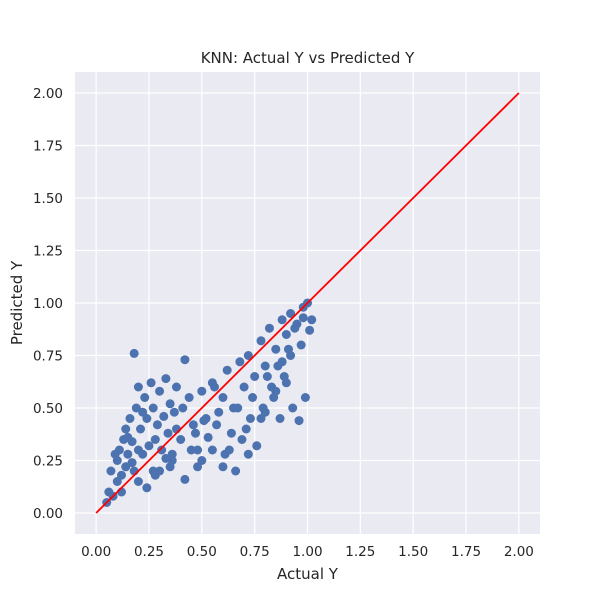  Describe the element at coordinates (48, 409) in the screenshot. I see `y-tick-label: 0.50` at that location.